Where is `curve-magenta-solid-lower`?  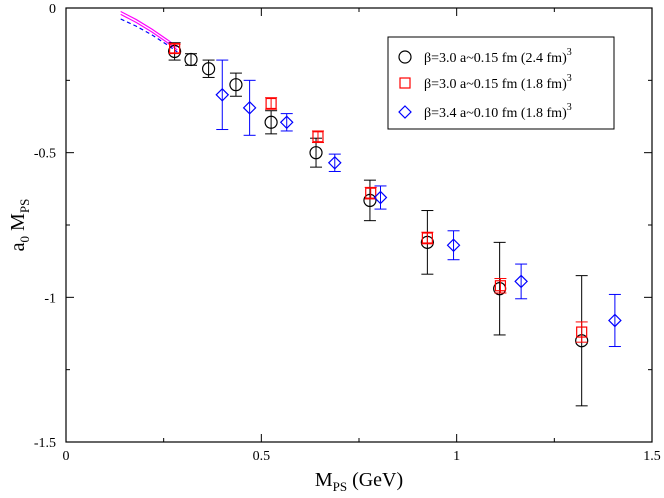
curve-magenta-solid-lower is located at coordinates (149, 32).